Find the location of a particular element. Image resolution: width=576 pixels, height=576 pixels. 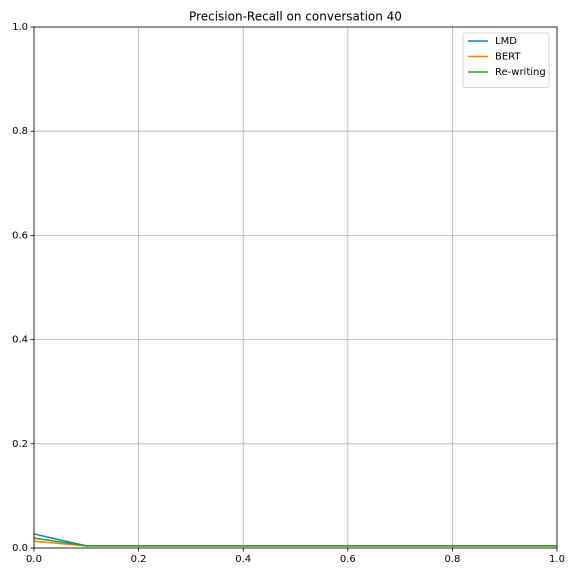

x-tick-label: 1.0 is located at coordinates (557, 559).